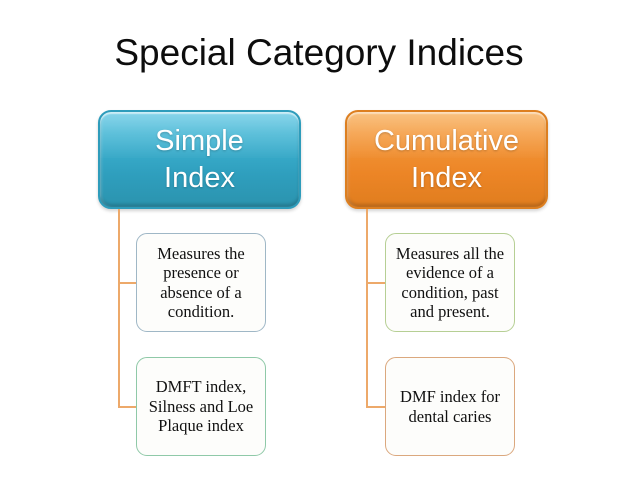  I want to click on header-box-simple-index-label: Simple Index, so click(199, 159).